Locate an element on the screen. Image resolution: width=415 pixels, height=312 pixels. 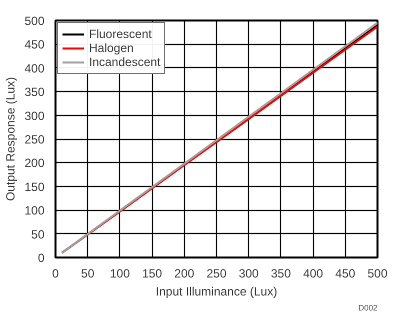
y-axis-title: Output Response (Lux) is located at coordinates (10, 139).